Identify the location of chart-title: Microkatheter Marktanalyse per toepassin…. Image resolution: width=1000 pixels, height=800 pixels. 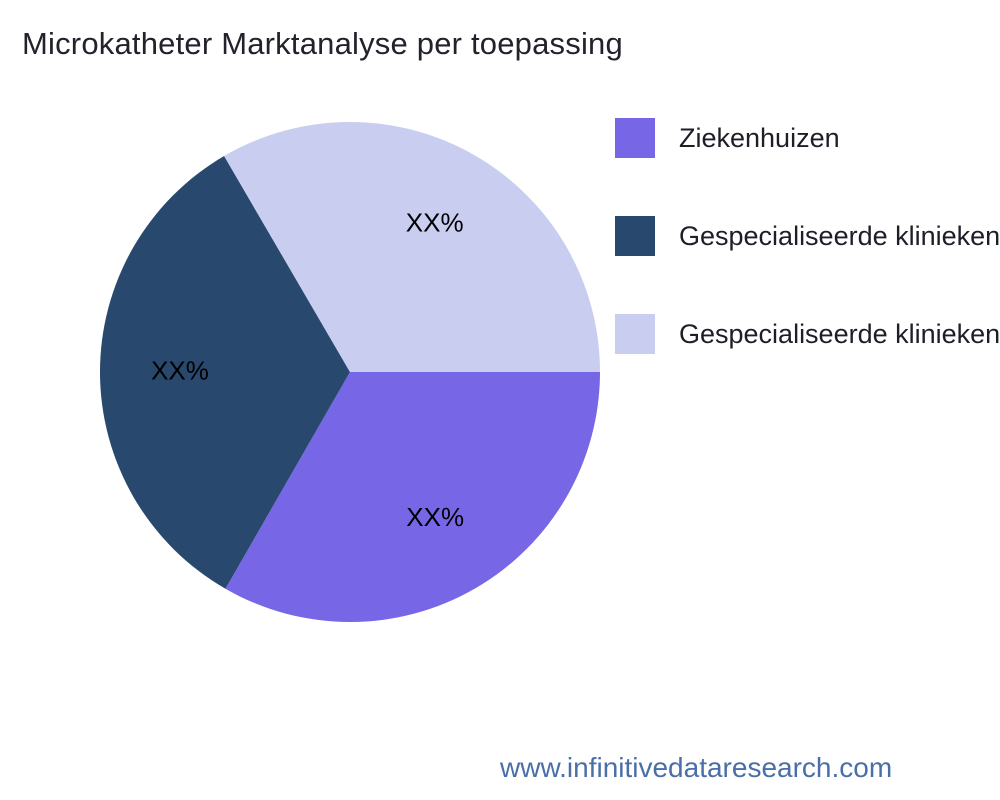
(322, 43).